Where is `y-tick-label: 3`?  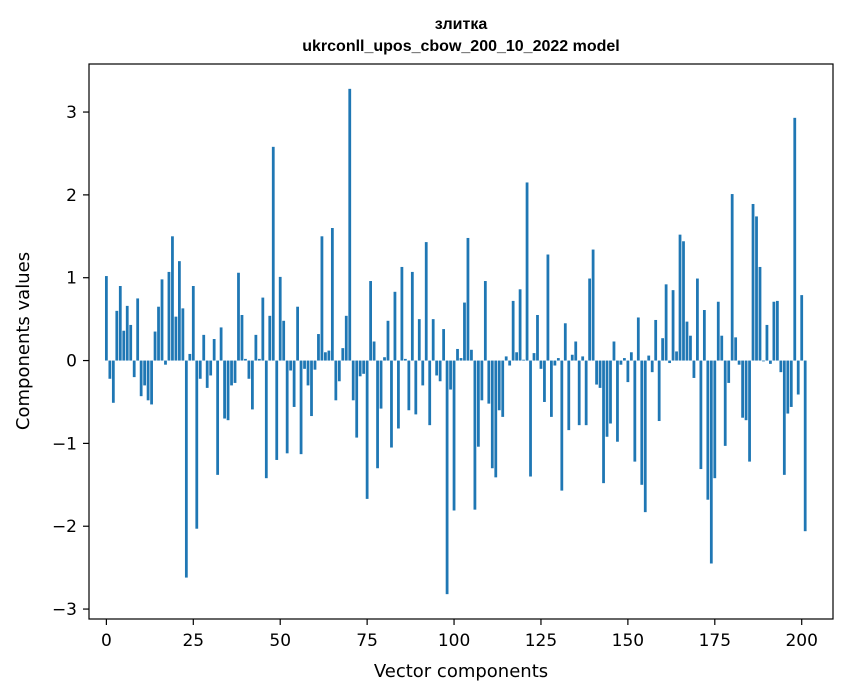
y-tick-label: 3 is located at coordinates (71, 113).